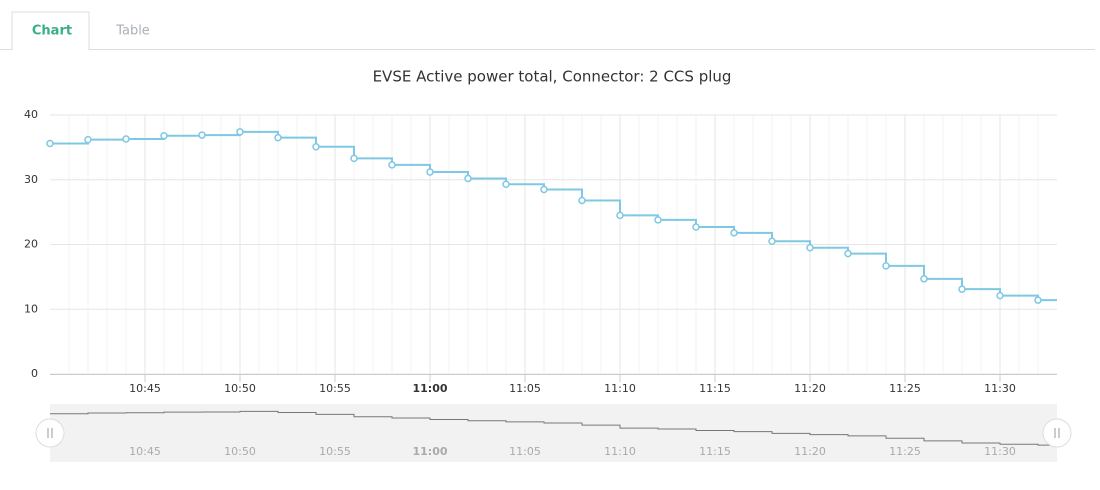  What do you see at coordinates (132, 31) in the screenshot?
I see `tab-label: Table` at bounding box center [132, 31].